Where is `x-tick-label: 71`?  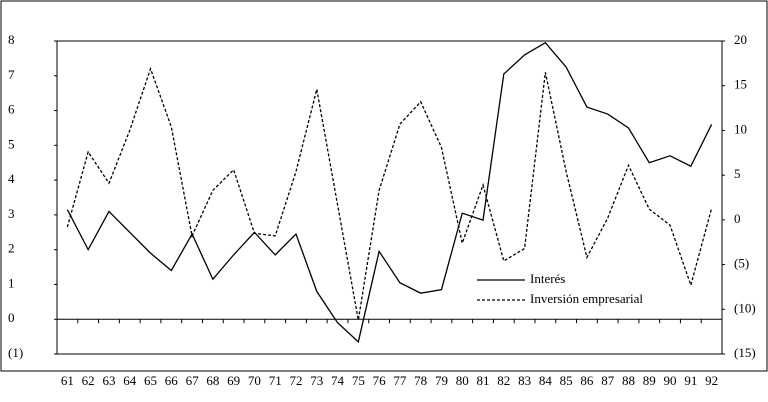 x-tick-label: 71 is located at coordinates (275, 380).